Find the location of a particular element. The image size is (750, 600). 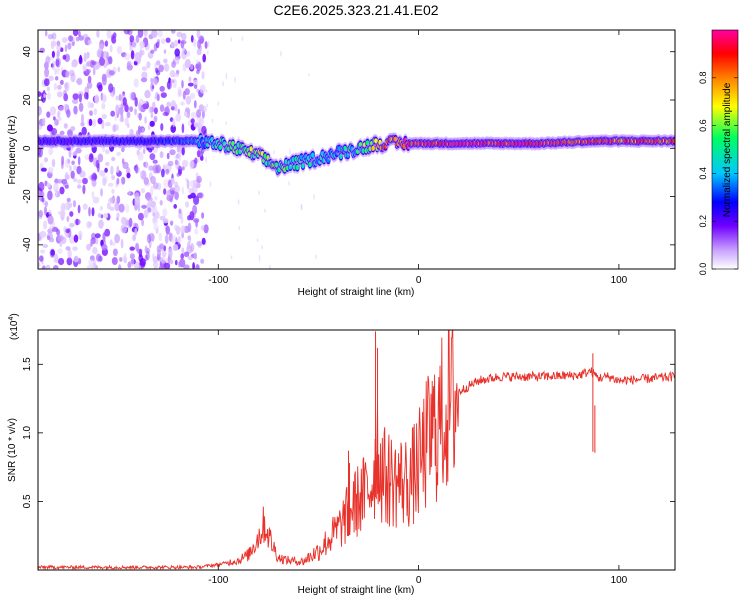

x-tick-label: -100 is located at coordinates (218, 280).